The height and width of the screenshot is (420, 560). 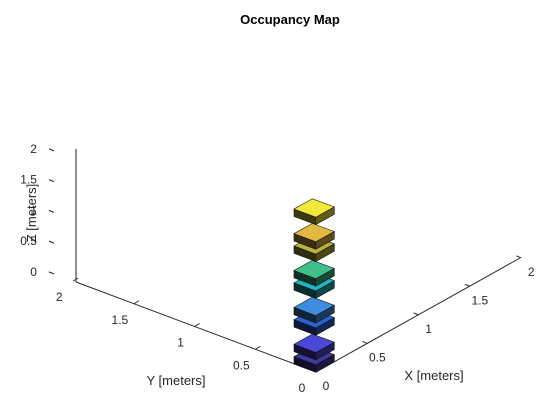 What do you see at coordinates (33, 272) in the screenshot?
I see `z-tick-label: 0` at bounding box center [33, 272].